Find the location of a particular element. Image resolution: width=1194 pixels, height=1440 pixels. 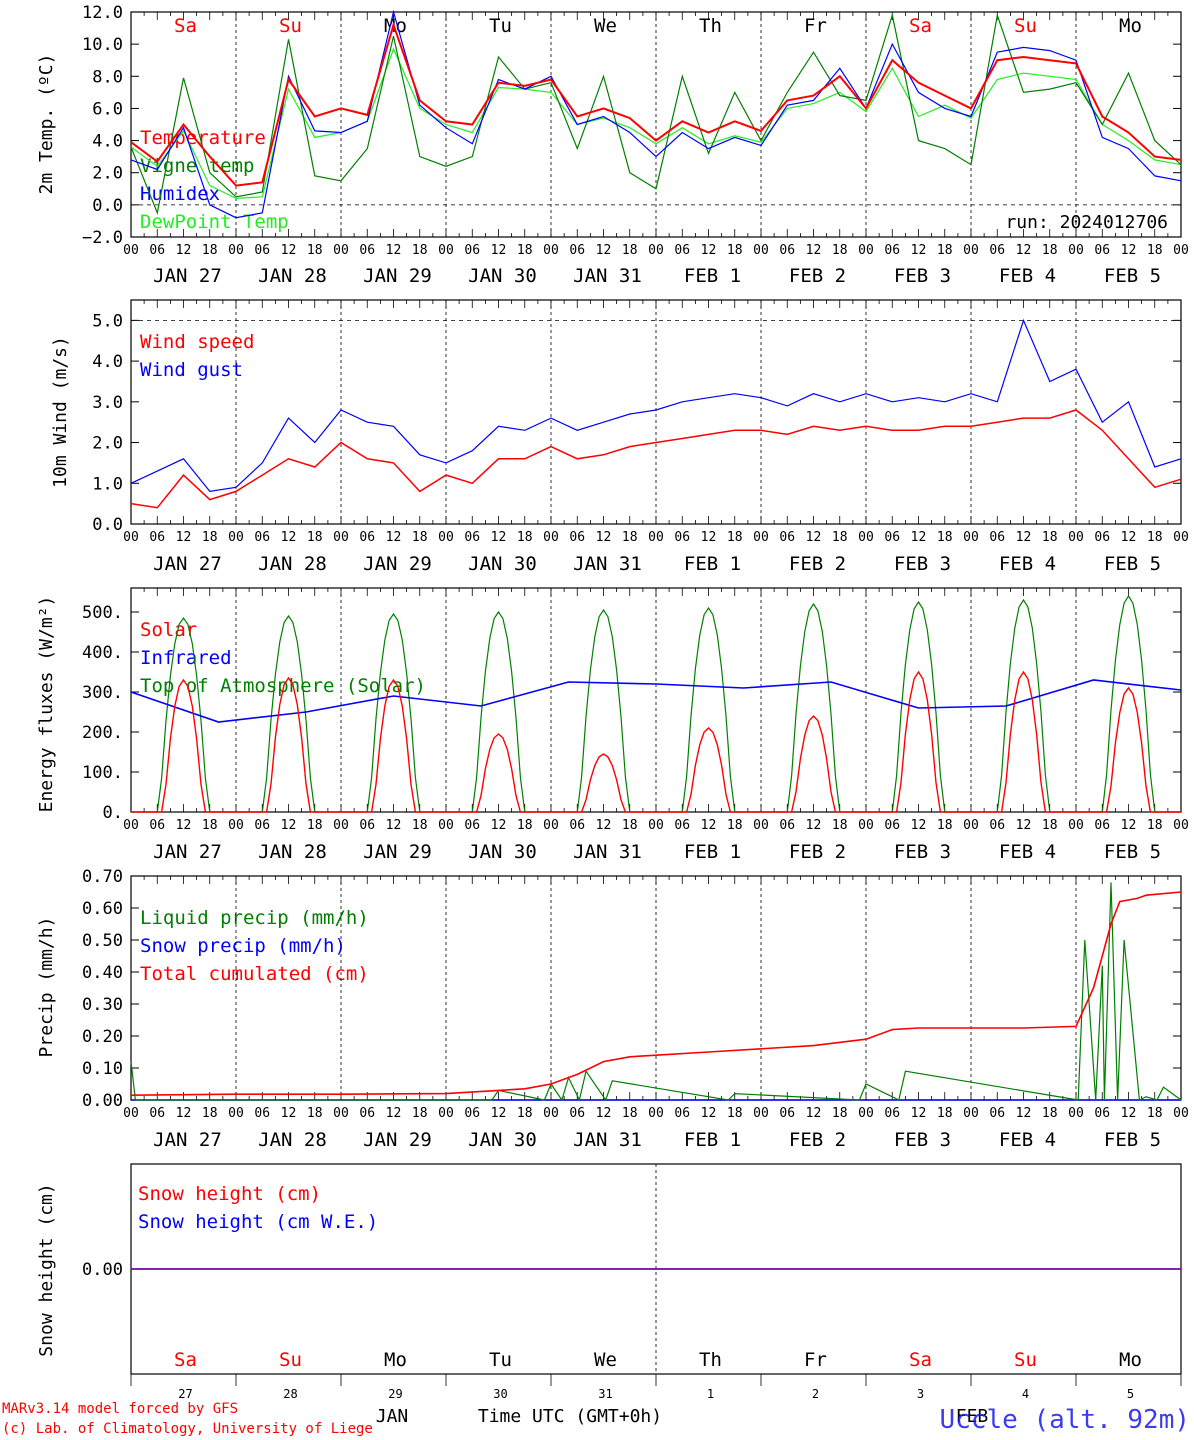

y-tick-label: 2.0 is located at coordinates (107, 174).